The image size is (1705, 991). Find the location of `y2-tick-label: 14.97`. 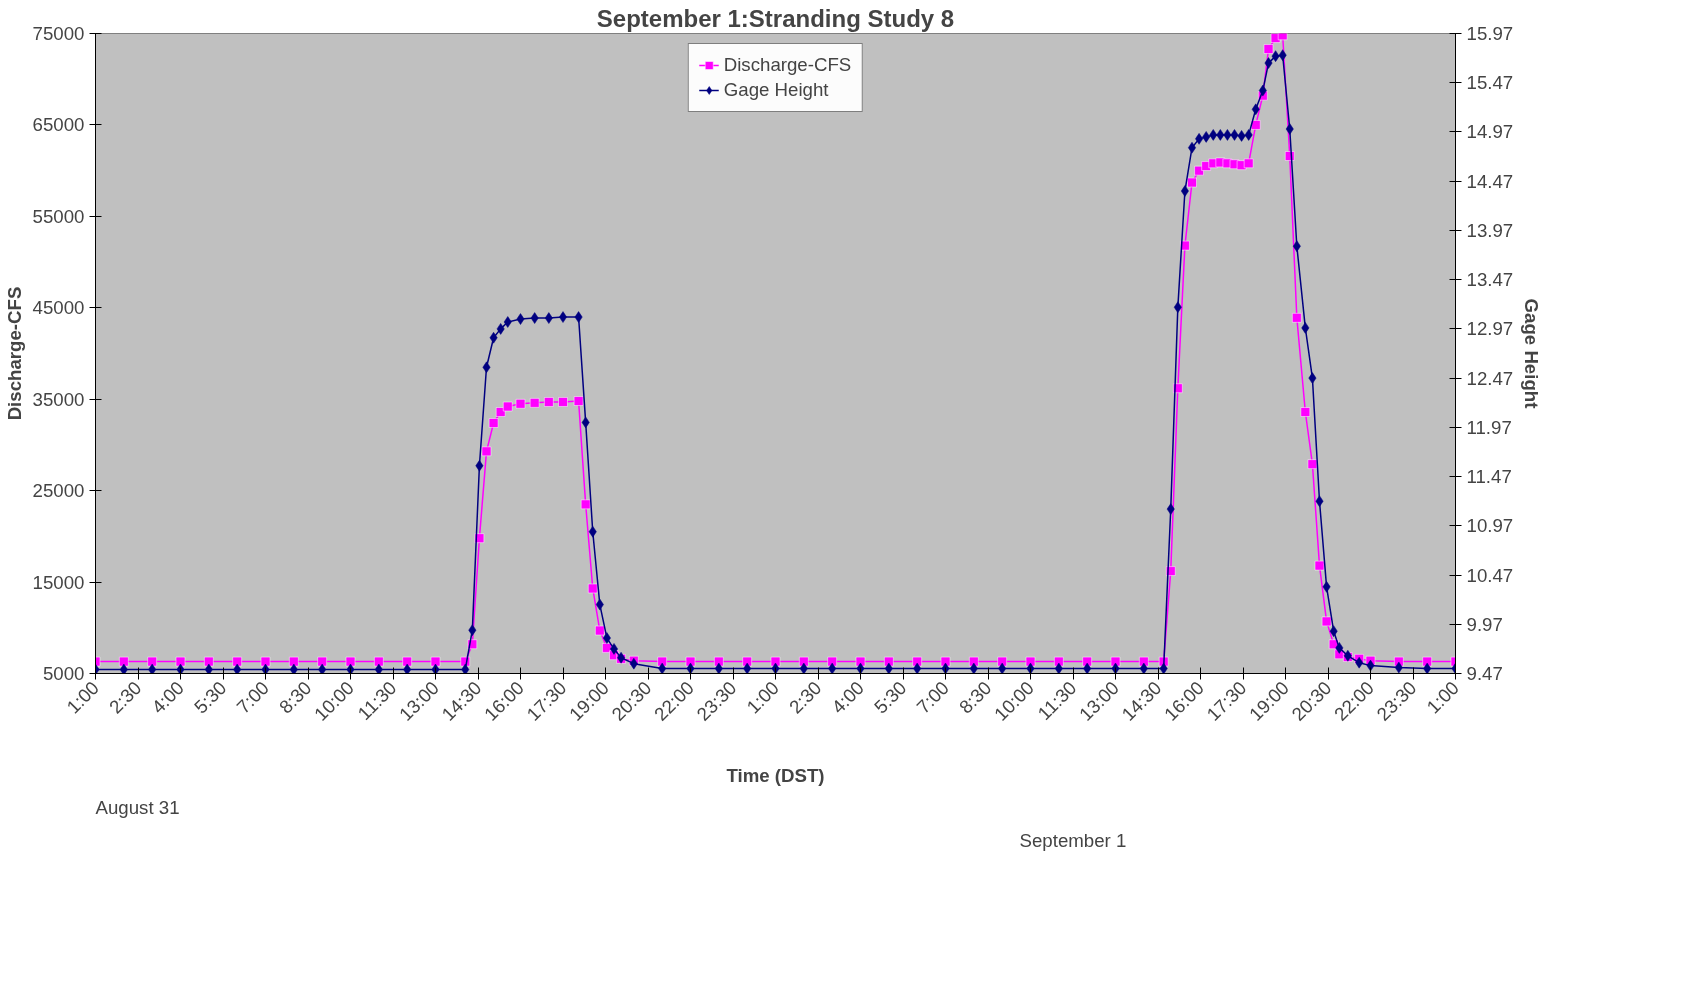

y2-tick-label: 14.97 is located at coordinates (1490, 132).